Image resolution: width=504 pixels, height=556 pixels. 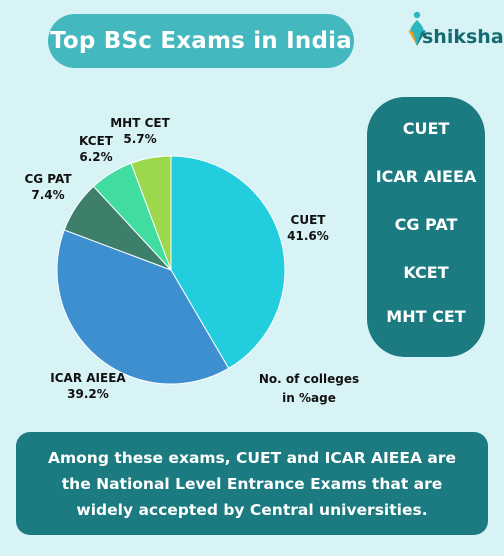 What do you see at coordinates (426, 272) in the screenshot?
I see `legend-item-kcet: KCET` at bounding box center [426, 272].